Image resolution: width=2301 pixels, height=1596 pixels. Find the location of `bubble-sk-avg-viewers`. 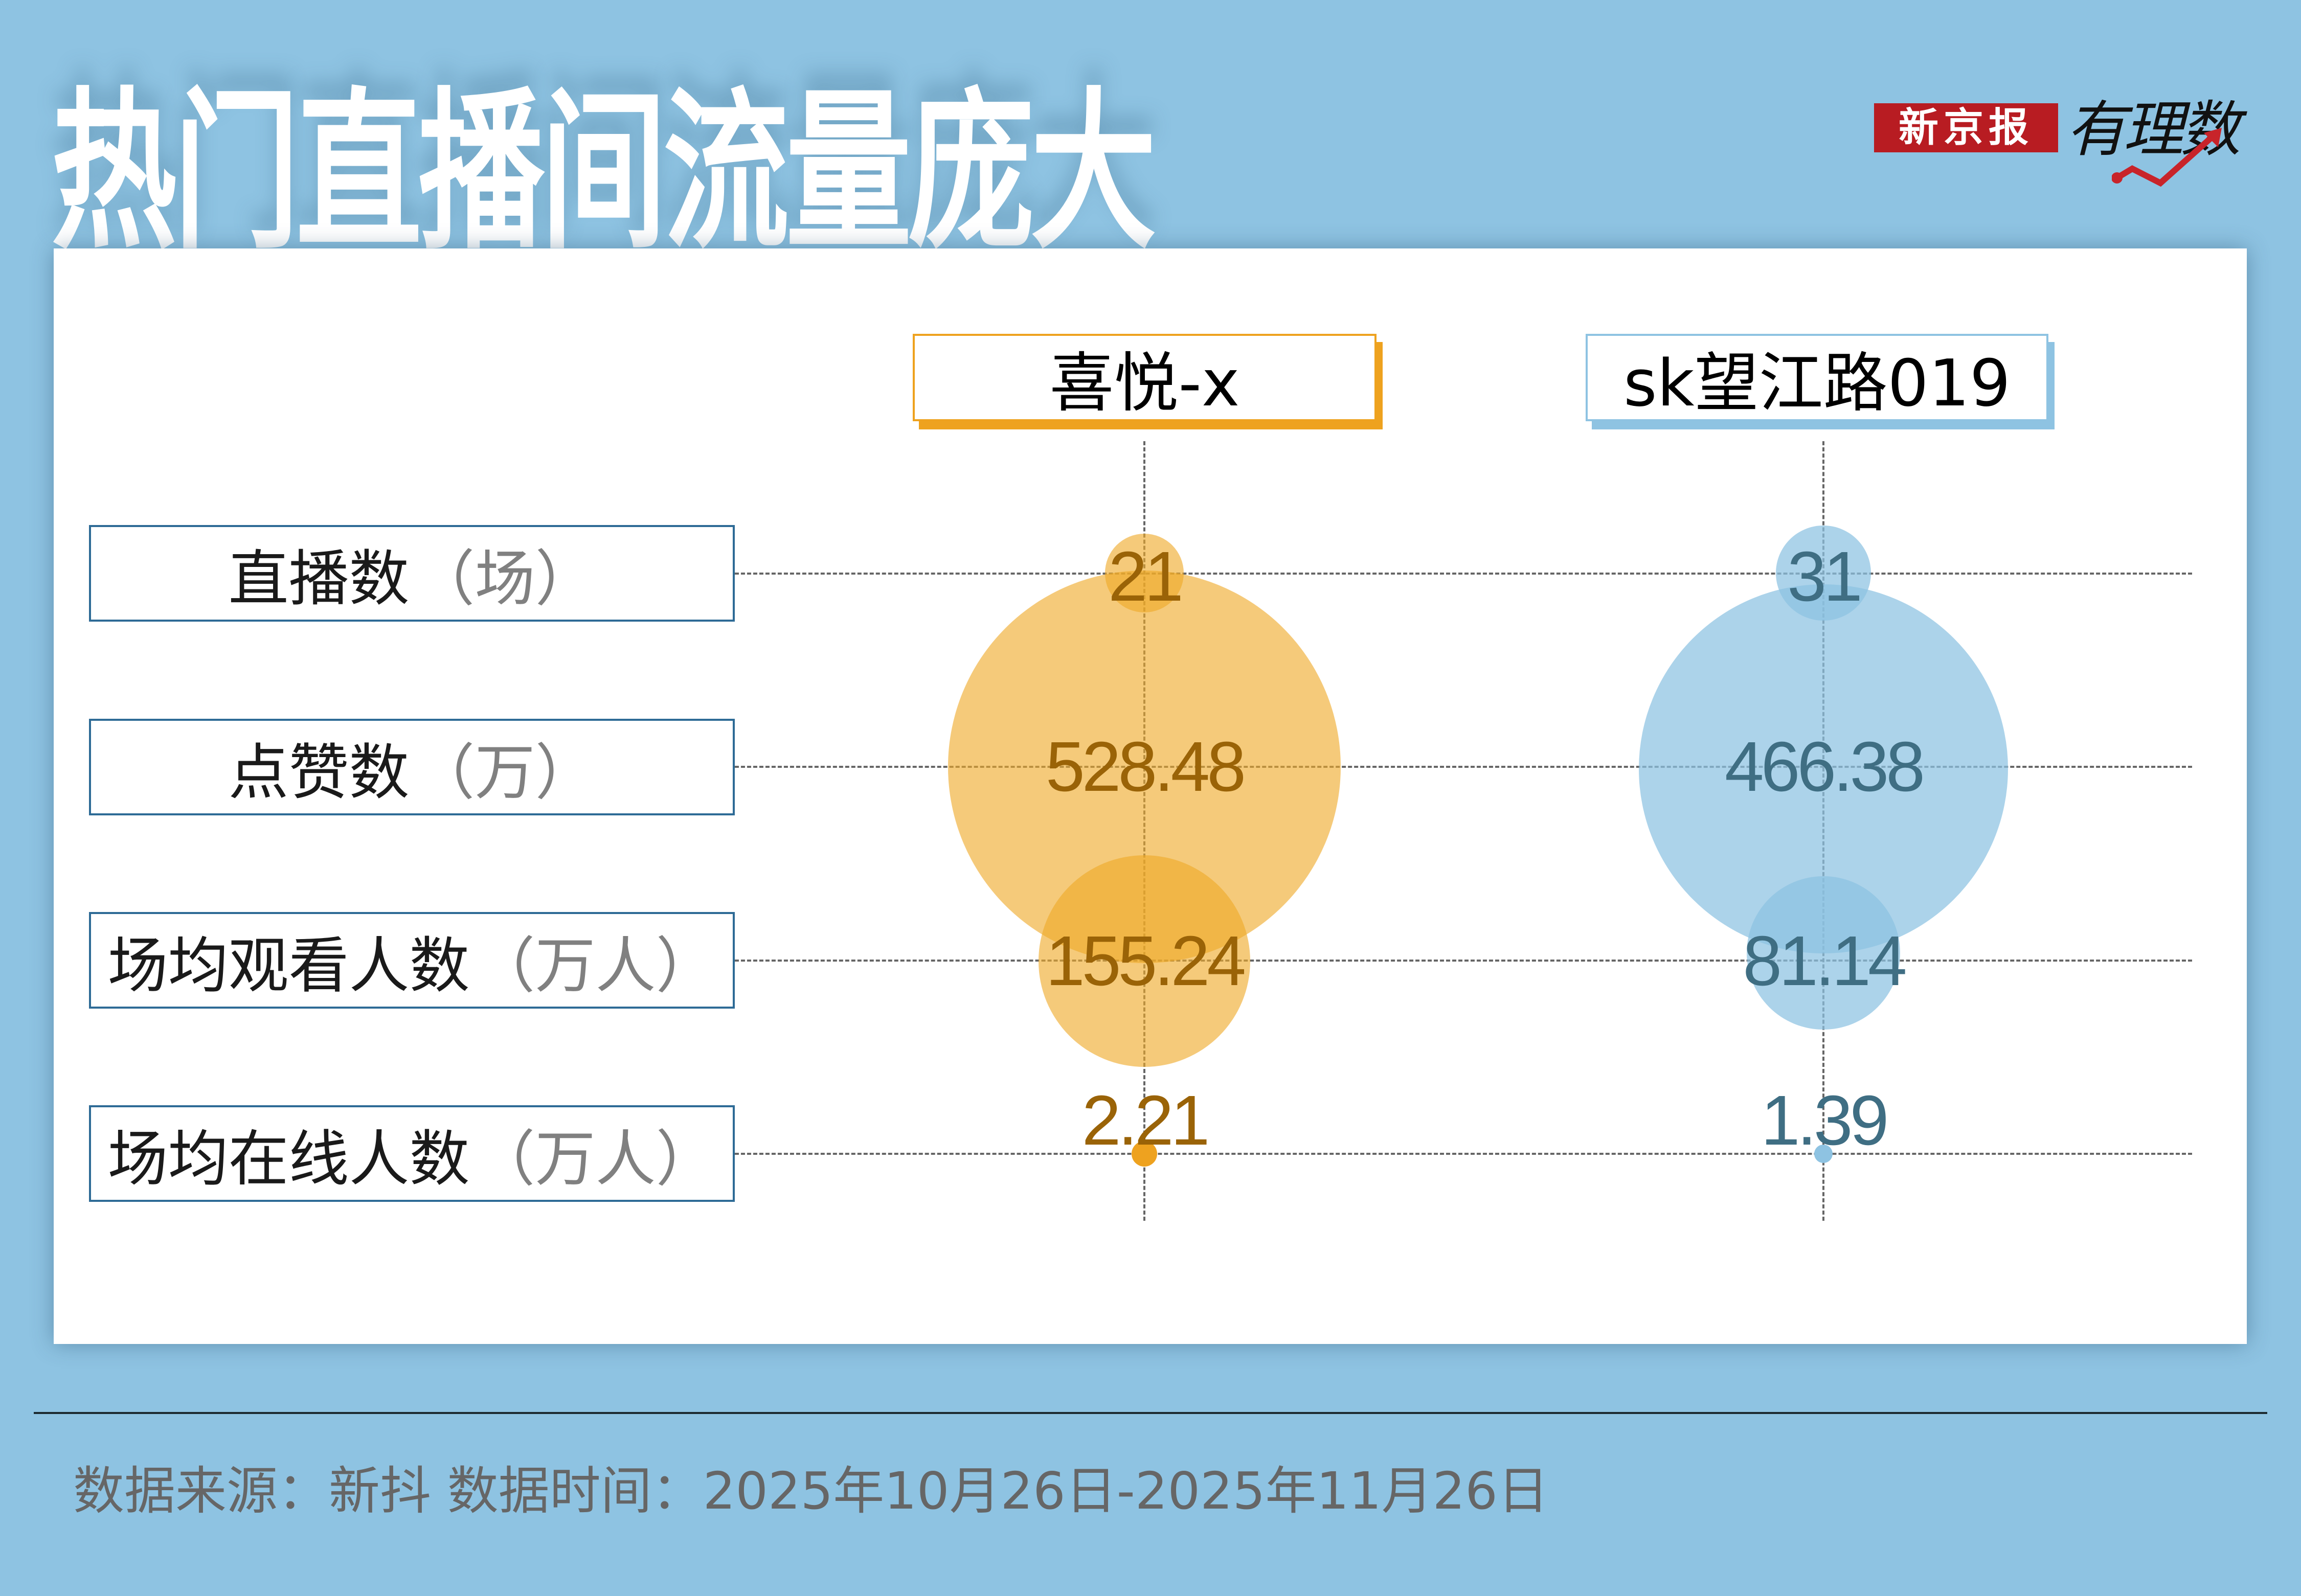

bubble-sk-avg-viewers is located at coordinates (1823, 953).